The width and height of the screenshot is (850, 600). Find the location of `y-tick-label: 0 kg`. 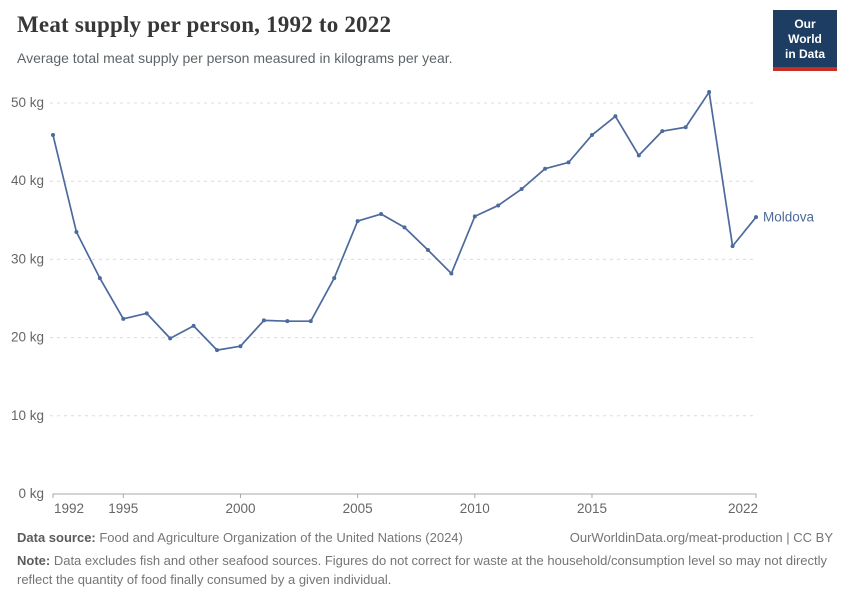

y-tick-label: 0 kg is located at coordinates (31, 493).